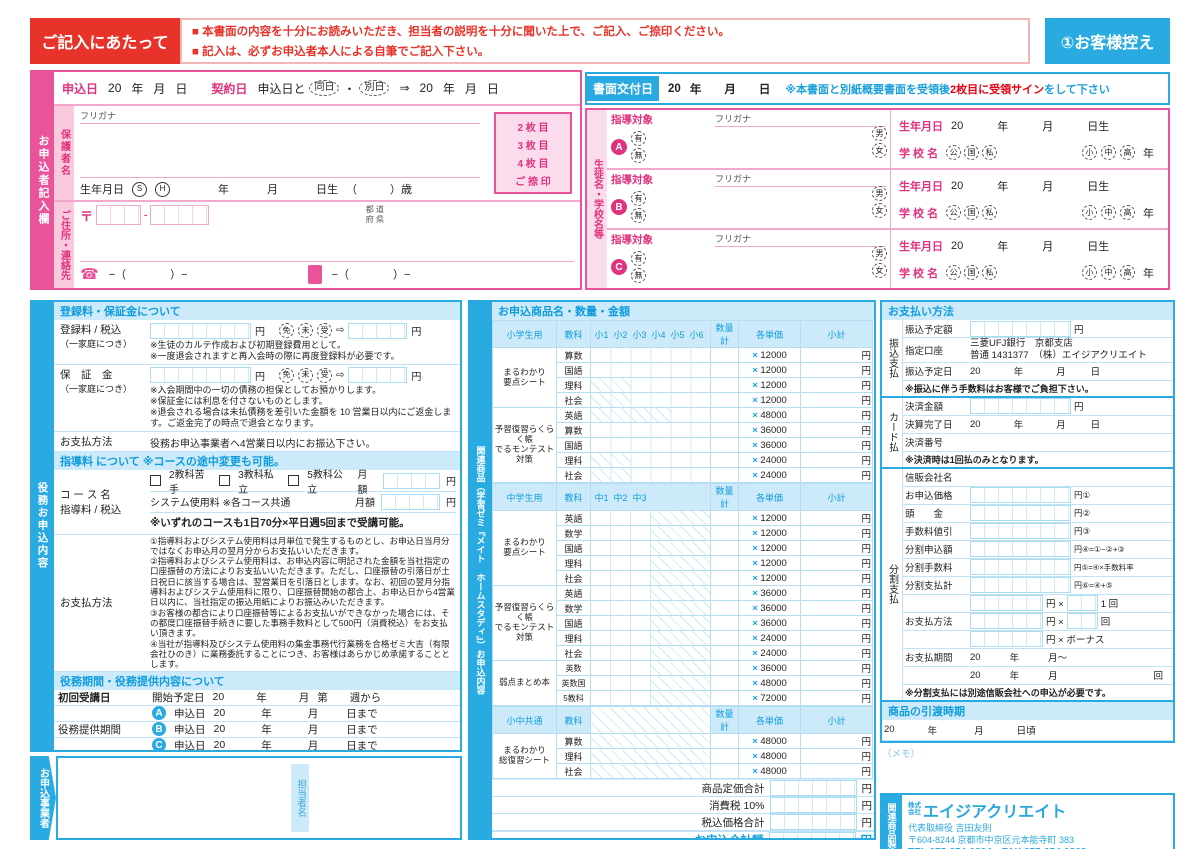 The image size is (1200, 849). Describe the element at coordinates (1014, 677) in the screenshot. I see `inst-p2-year: 年` at that location.